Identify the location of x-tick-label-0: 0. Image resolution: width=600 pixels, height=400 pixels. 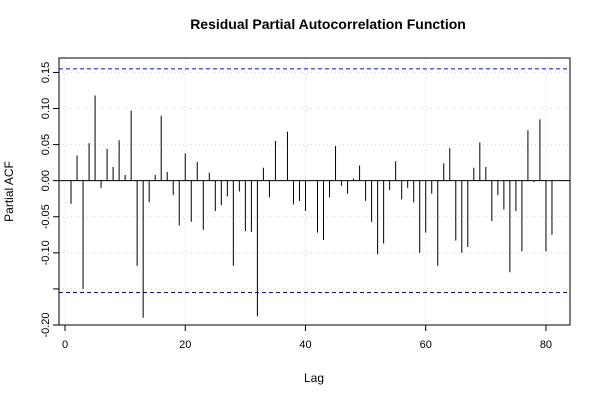
(65, 345).